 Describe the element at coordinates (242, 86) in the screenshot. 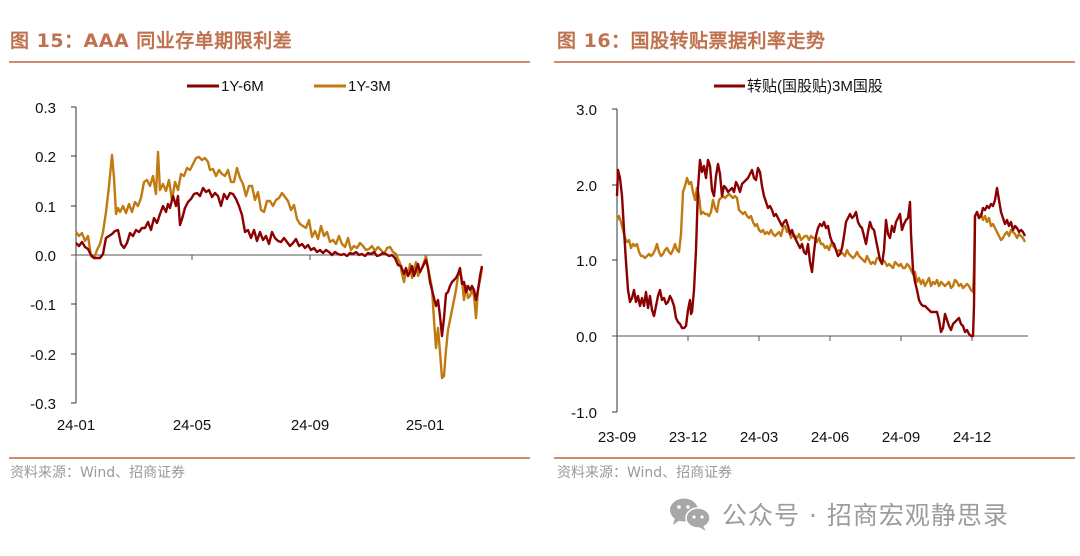

I see `legend-label-1y-6m: 1Y-6M` at that location.